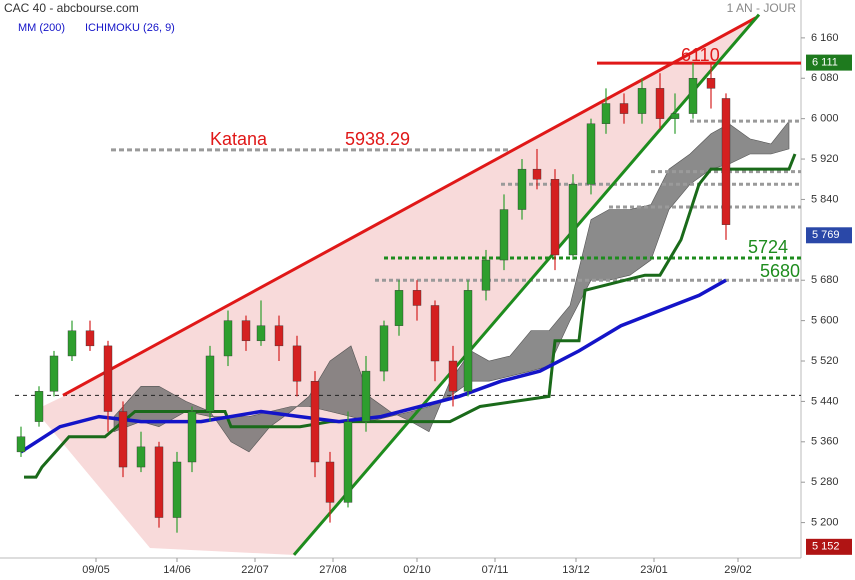 This screenshot has width=855, height=580. What do you see at coordinates (825, 361) in the screenshot?
I see `y-tick-label: 5 520` at bounding box center [825, 361].